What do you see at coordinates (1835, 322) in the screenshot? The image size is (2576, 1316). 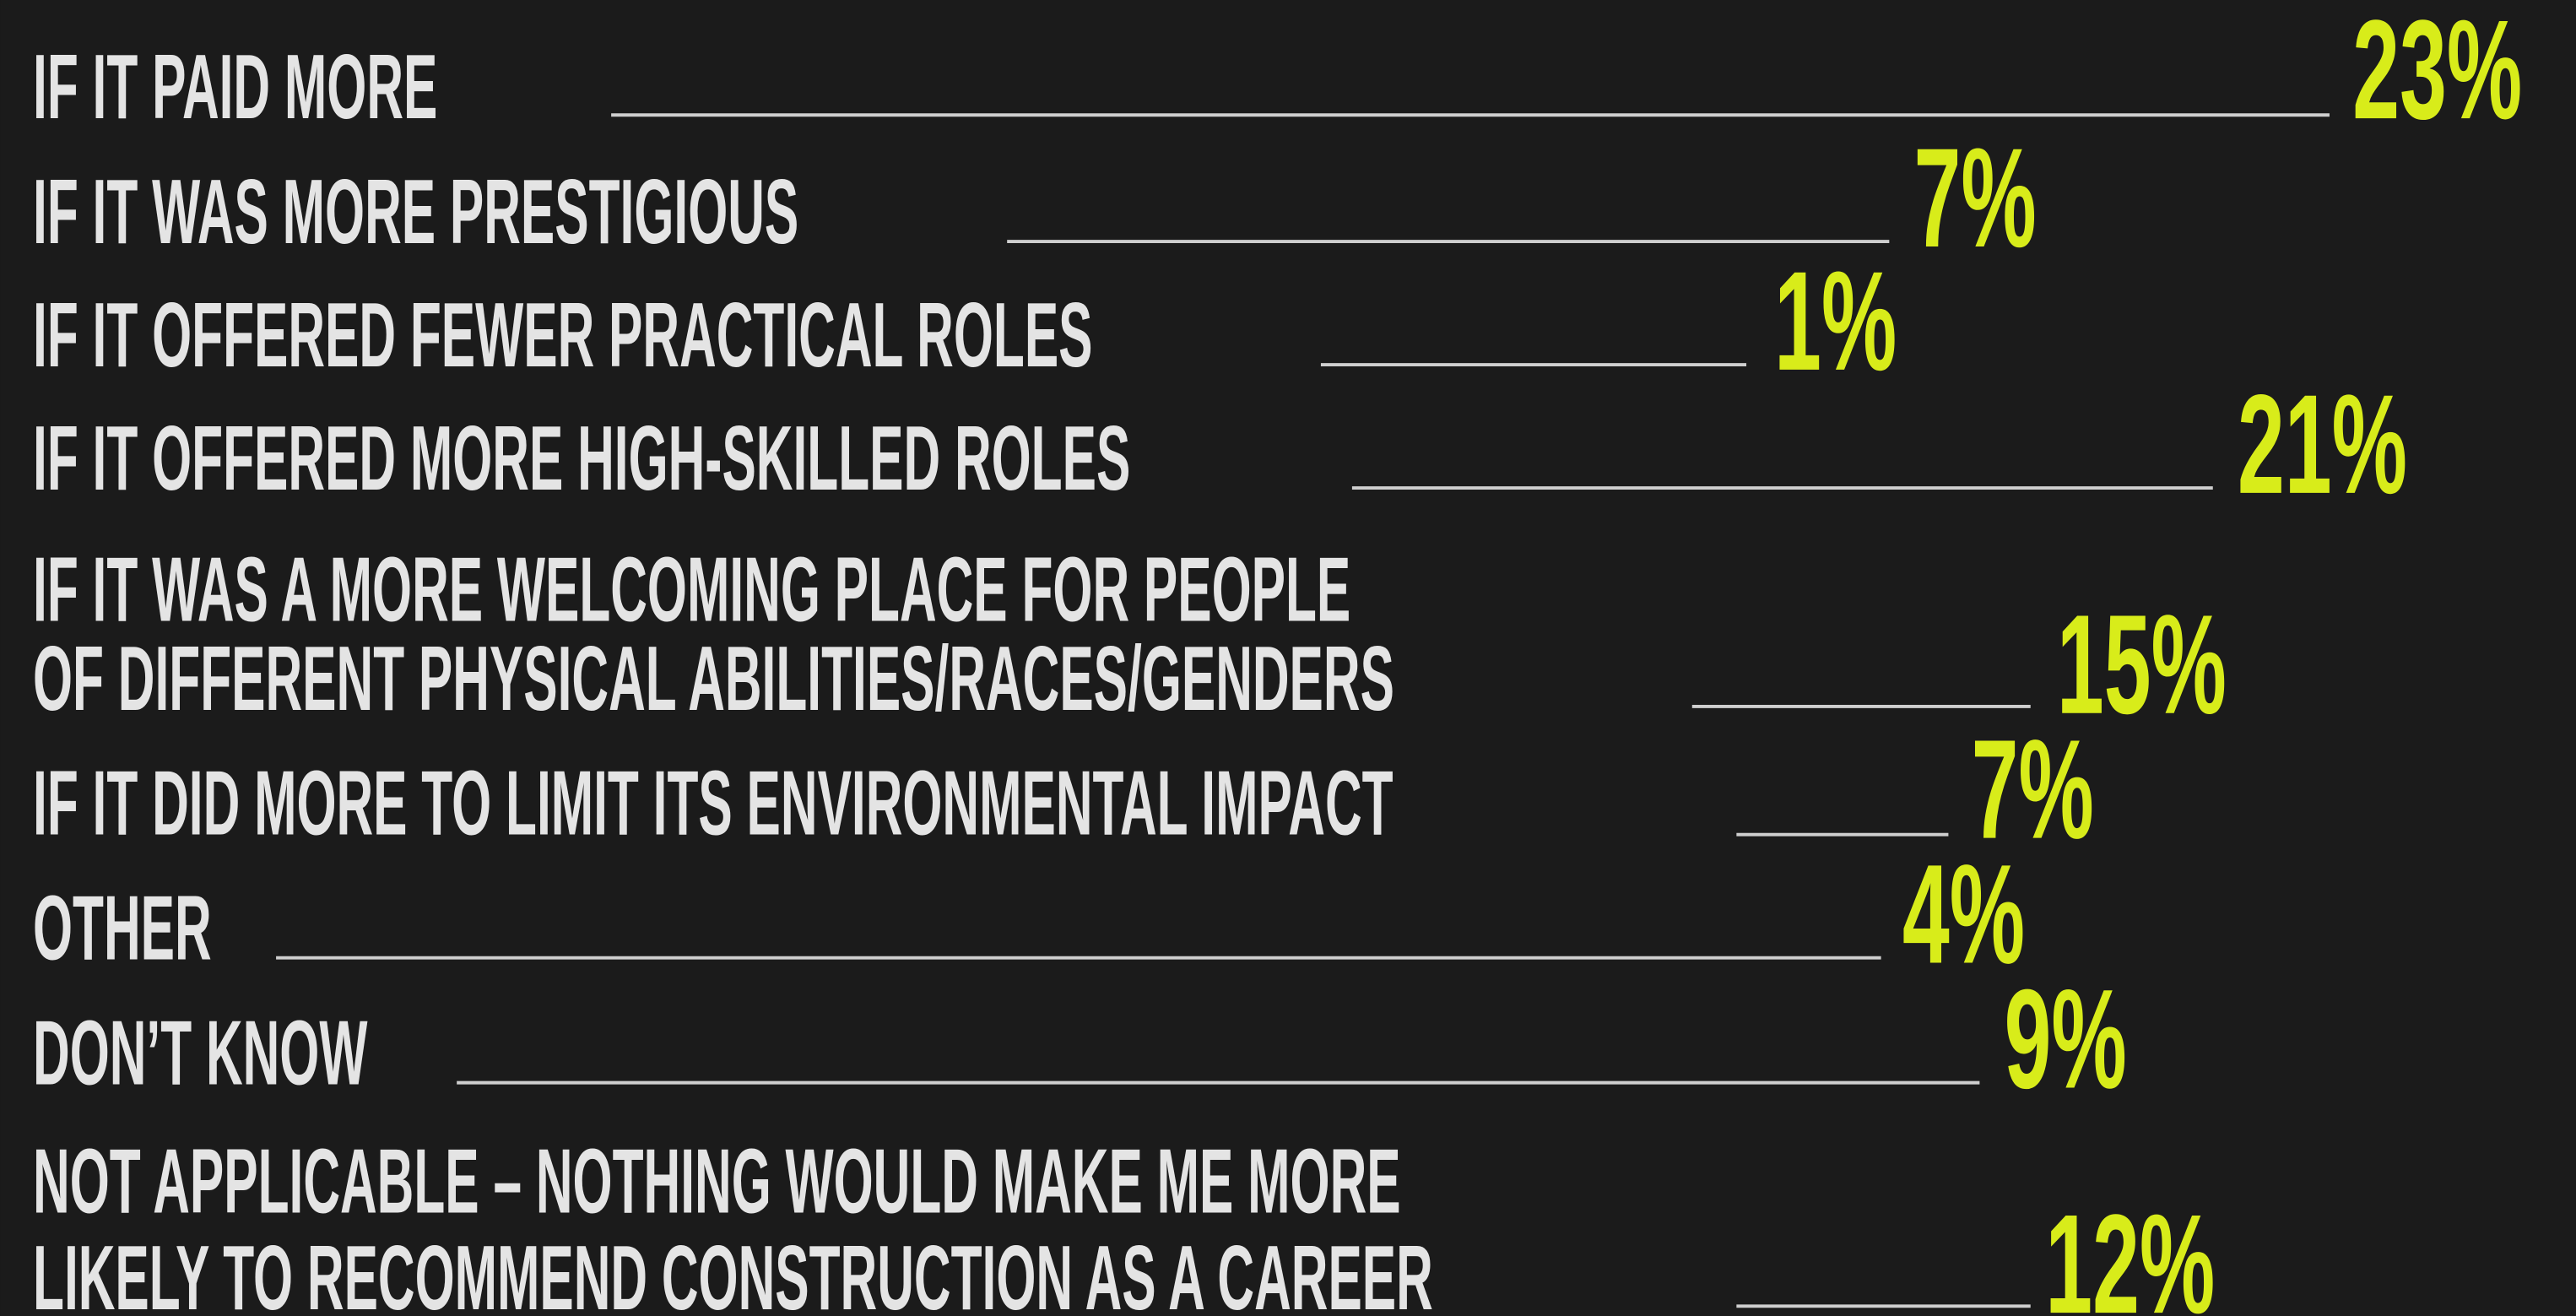 I see `row-value: 1%` at bounding box center [1835, 322].